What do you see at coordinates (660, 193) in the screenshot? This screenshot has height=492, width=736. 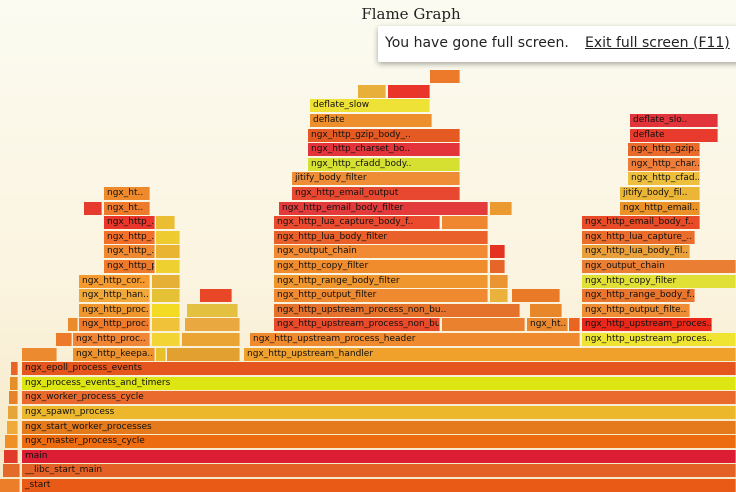 I see `stack-frame: jitify_body_fil..` at bounding box center [660, 193].